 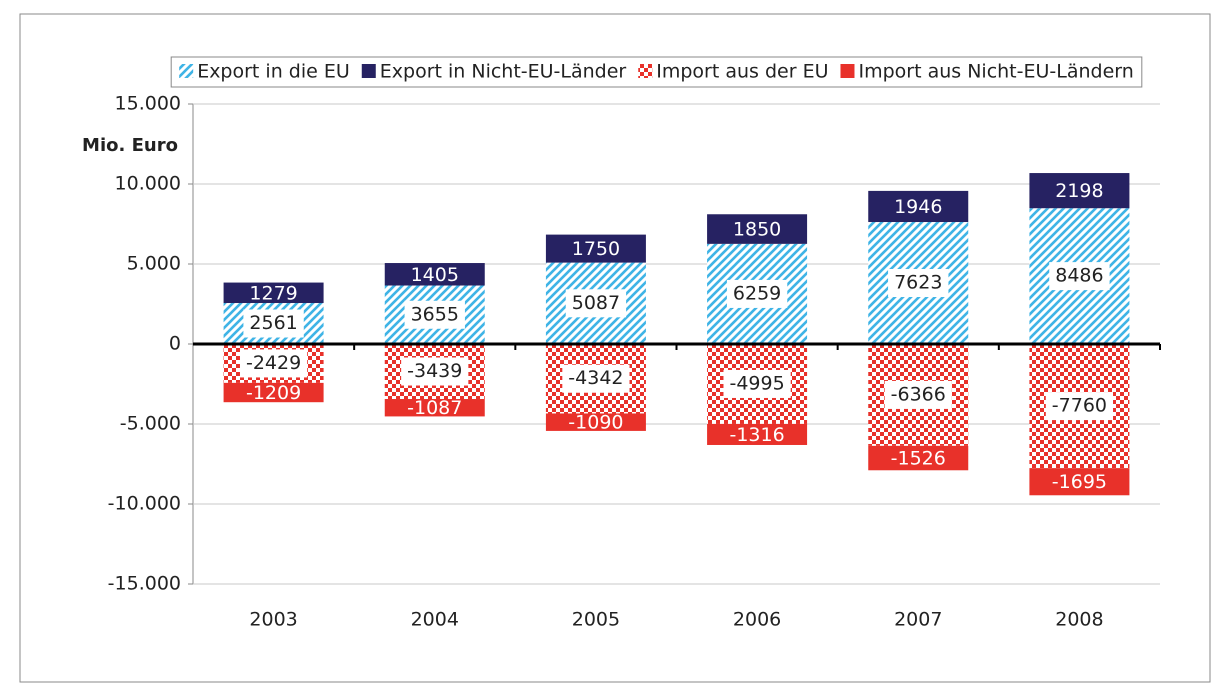 I want to click on y-tick-label: 15.000, so click(x=148, y=104).